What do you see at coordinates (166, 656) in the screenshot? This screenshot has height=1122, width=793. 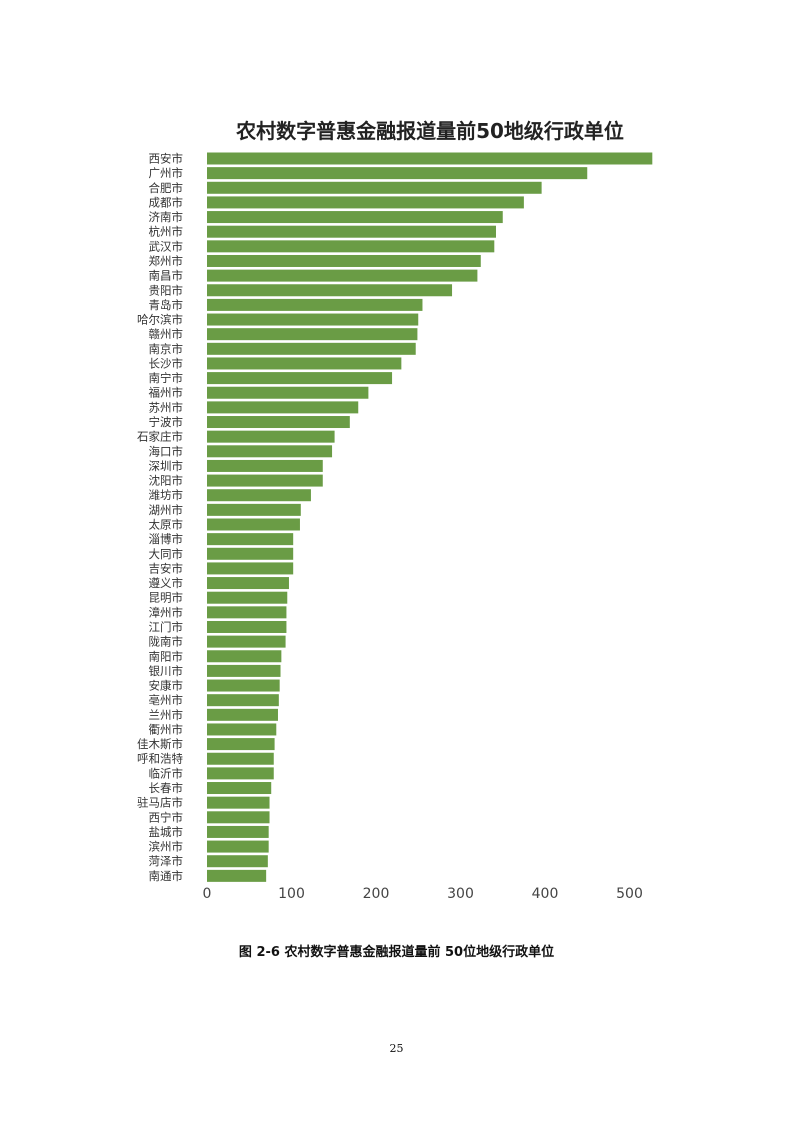 I see `category-label: 南阳市` at bounding box center [166, 656].